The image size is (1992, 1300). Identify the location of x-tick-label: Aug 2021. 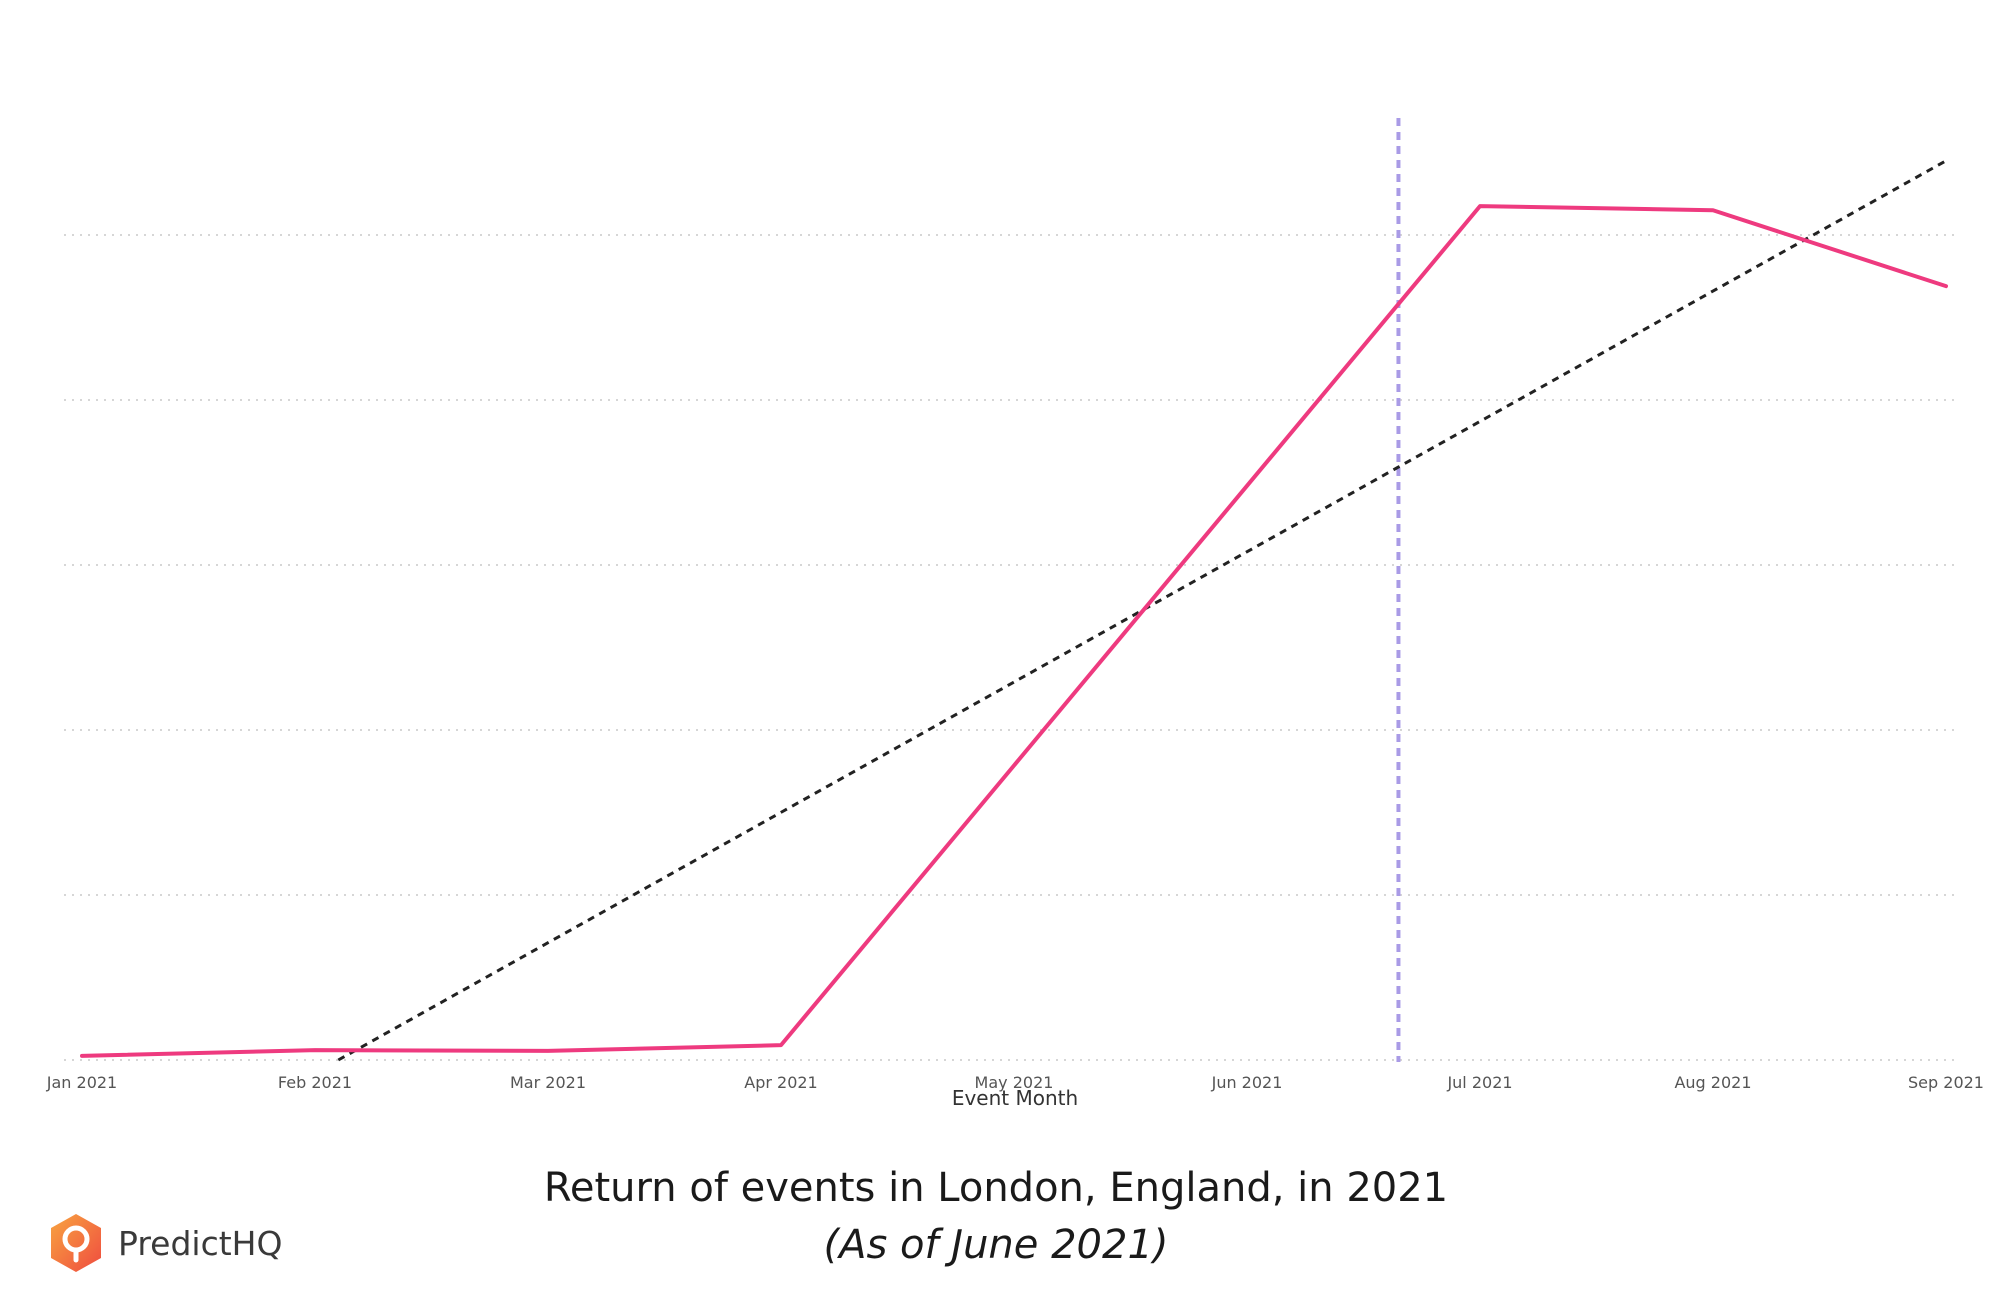
(1712, 1082).